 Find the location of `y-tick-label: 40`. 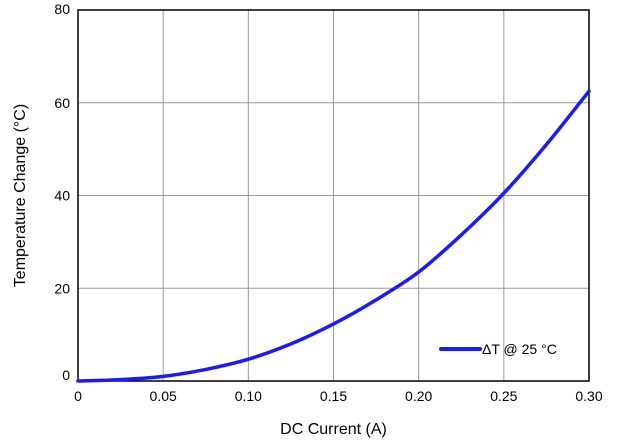

y-tick-label: 40 is located at coordinates (62, 196).